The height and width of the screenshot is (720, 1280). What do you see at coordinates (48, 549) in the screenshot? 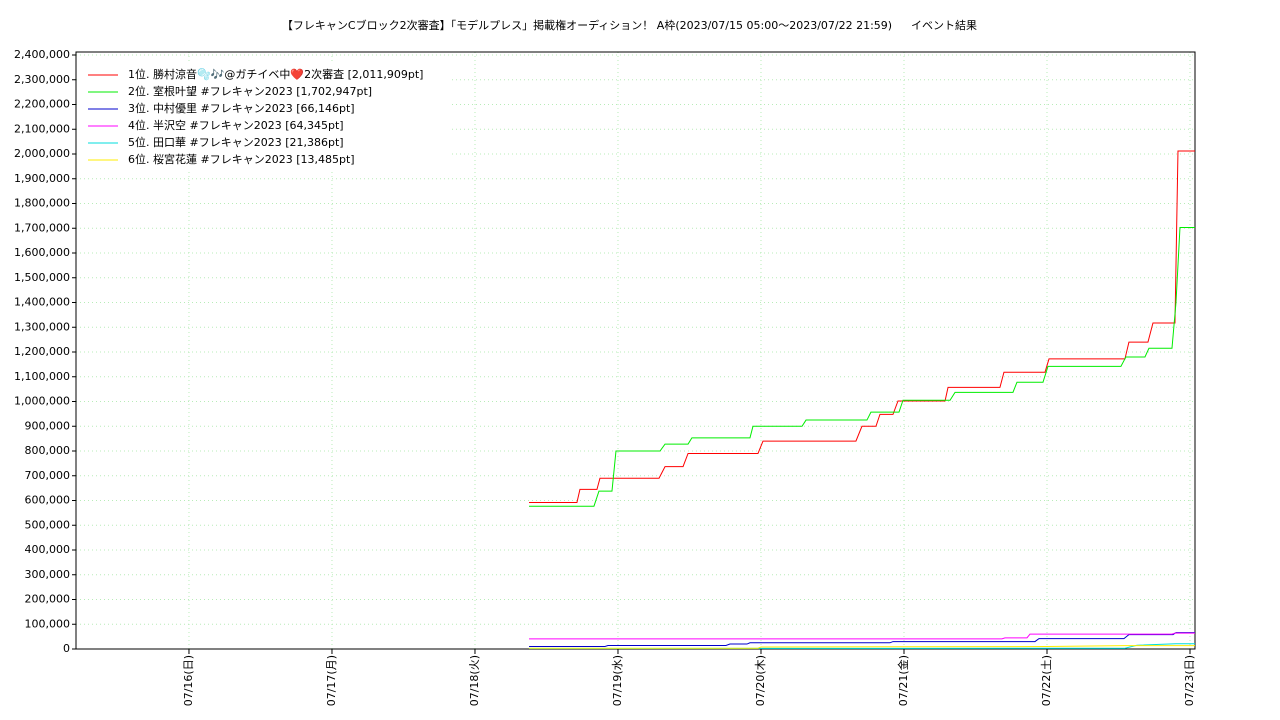
I see `y-tick-label: 400,000` at bounding box center [48, 549].